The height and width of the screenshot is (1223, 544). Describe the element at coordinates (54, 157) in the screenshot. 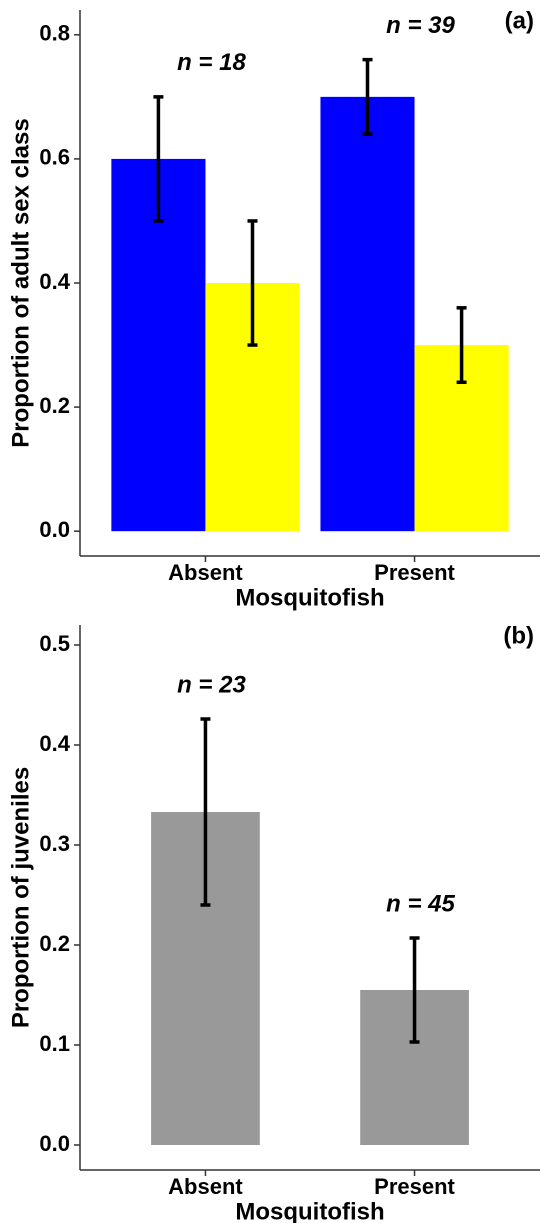

I see `y-tick-label: 0.6` at that location.